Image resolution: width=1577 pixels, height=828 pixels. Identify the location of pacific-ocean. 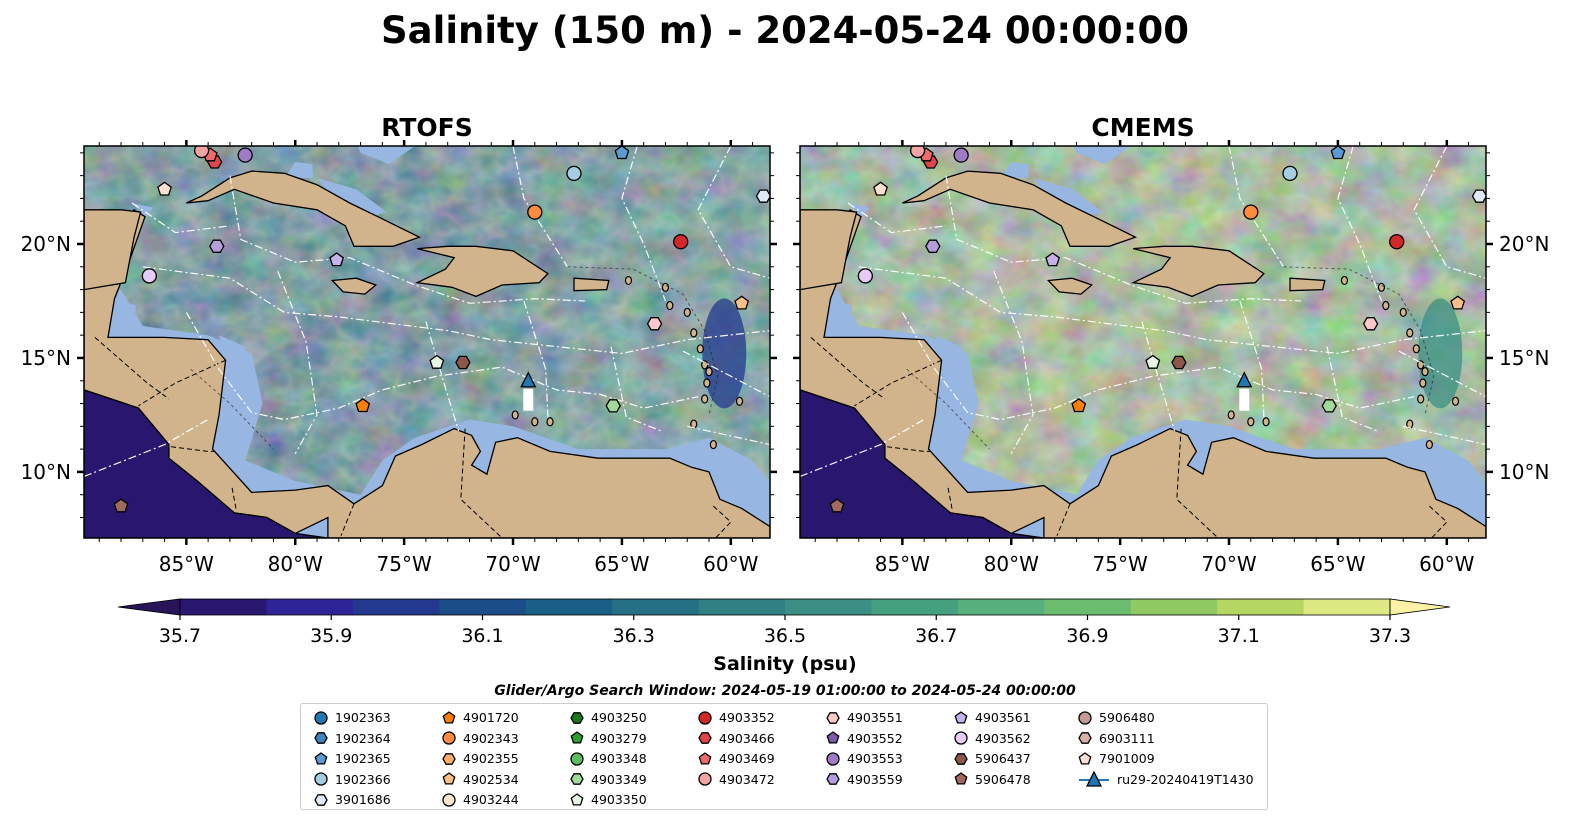
(922, 463).